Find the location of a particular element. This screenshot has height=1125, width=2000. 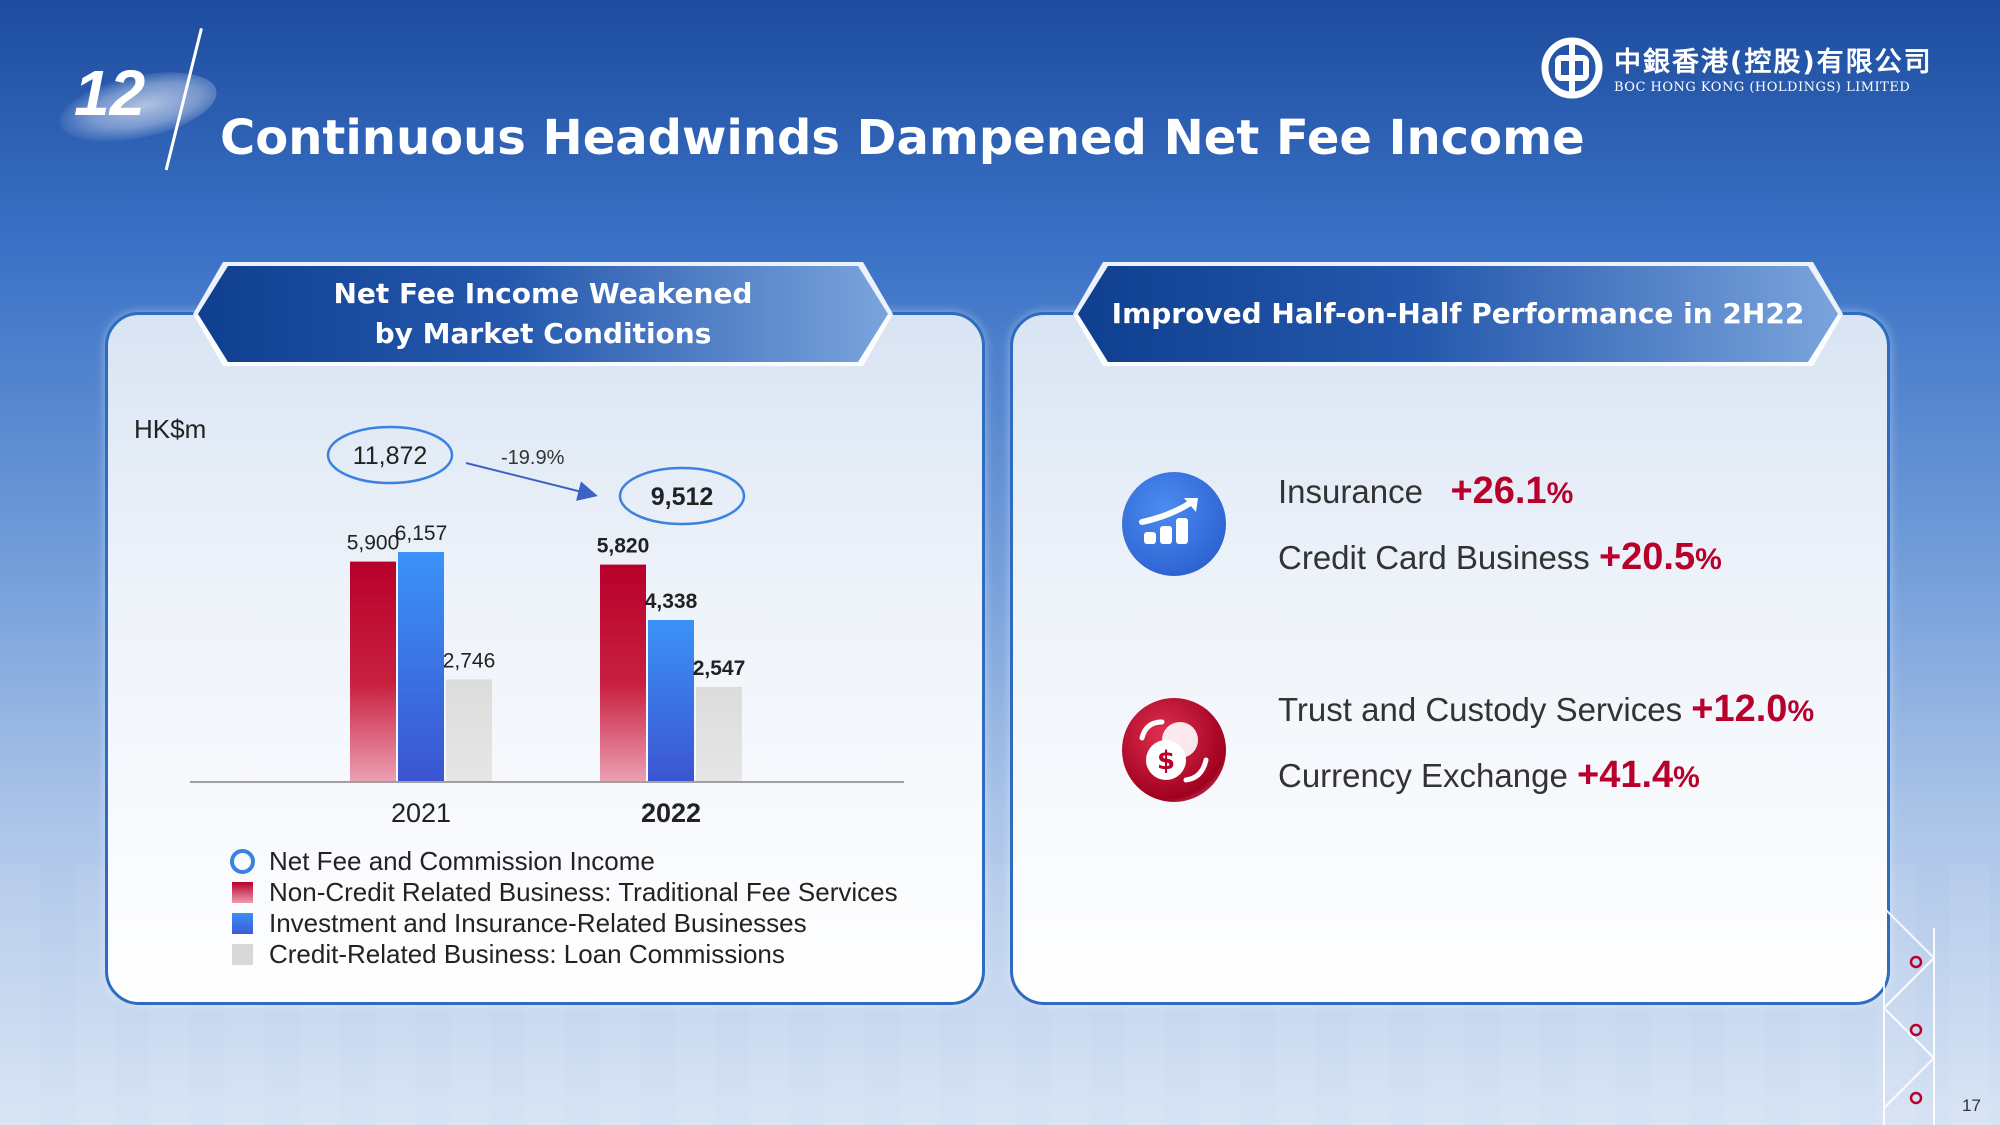

bar-label-traditional-2022: 5,820 is located at coordinates (623, 546).